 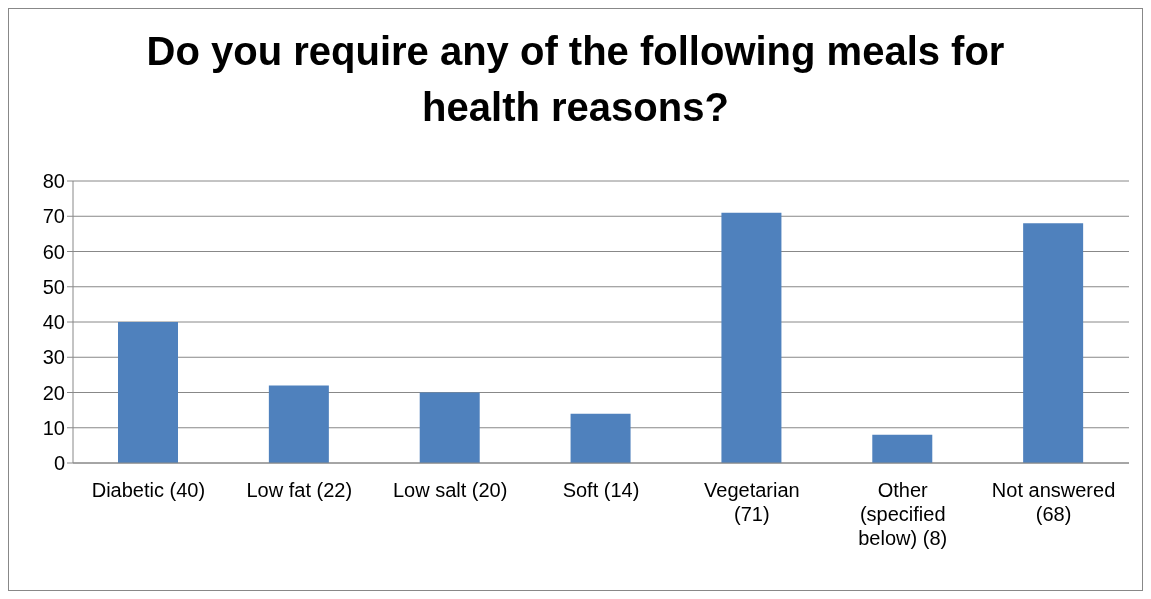 What do you see at coordinates (53, 251) in the screenshot?
I see `y-tick-label: 60` at bounding box center [53, 251].